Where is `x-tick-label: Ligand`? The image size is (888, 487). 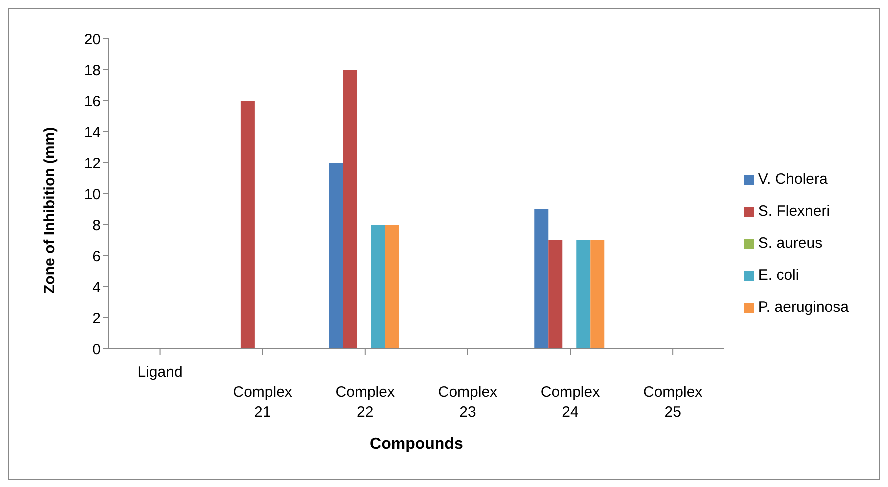
x-tick-label: Ligand is located at coordinates (160, 372).